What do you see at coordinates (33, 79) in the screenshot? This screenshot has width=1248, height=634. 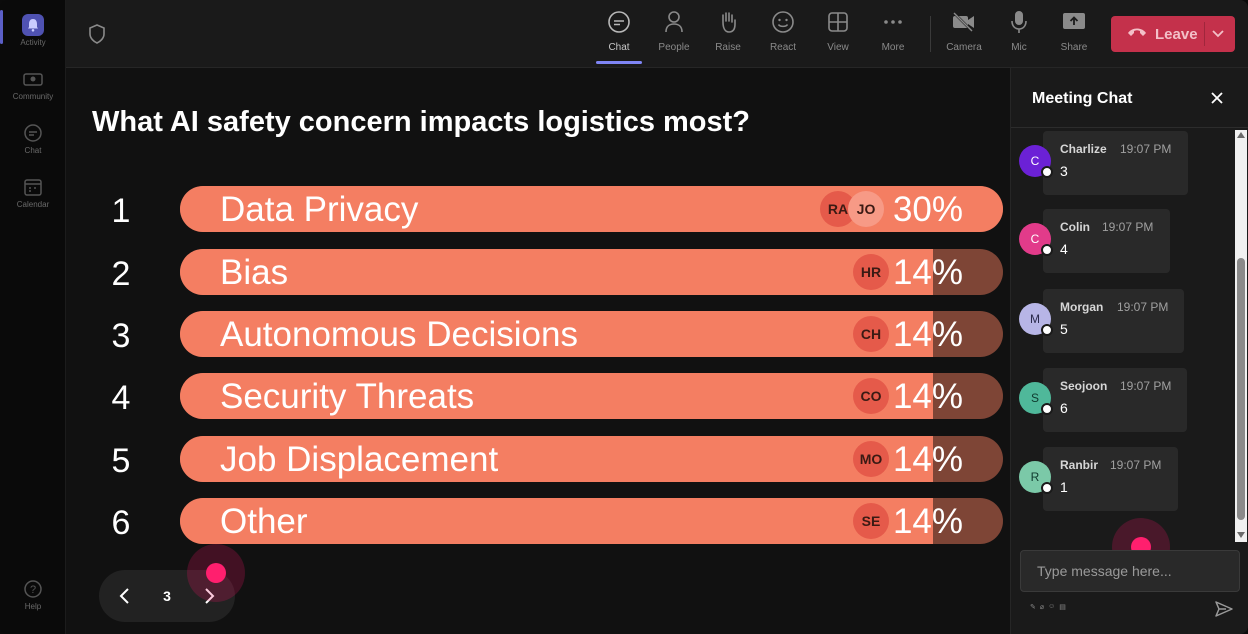 I see `community-icon` at bounding box center [33, 79].